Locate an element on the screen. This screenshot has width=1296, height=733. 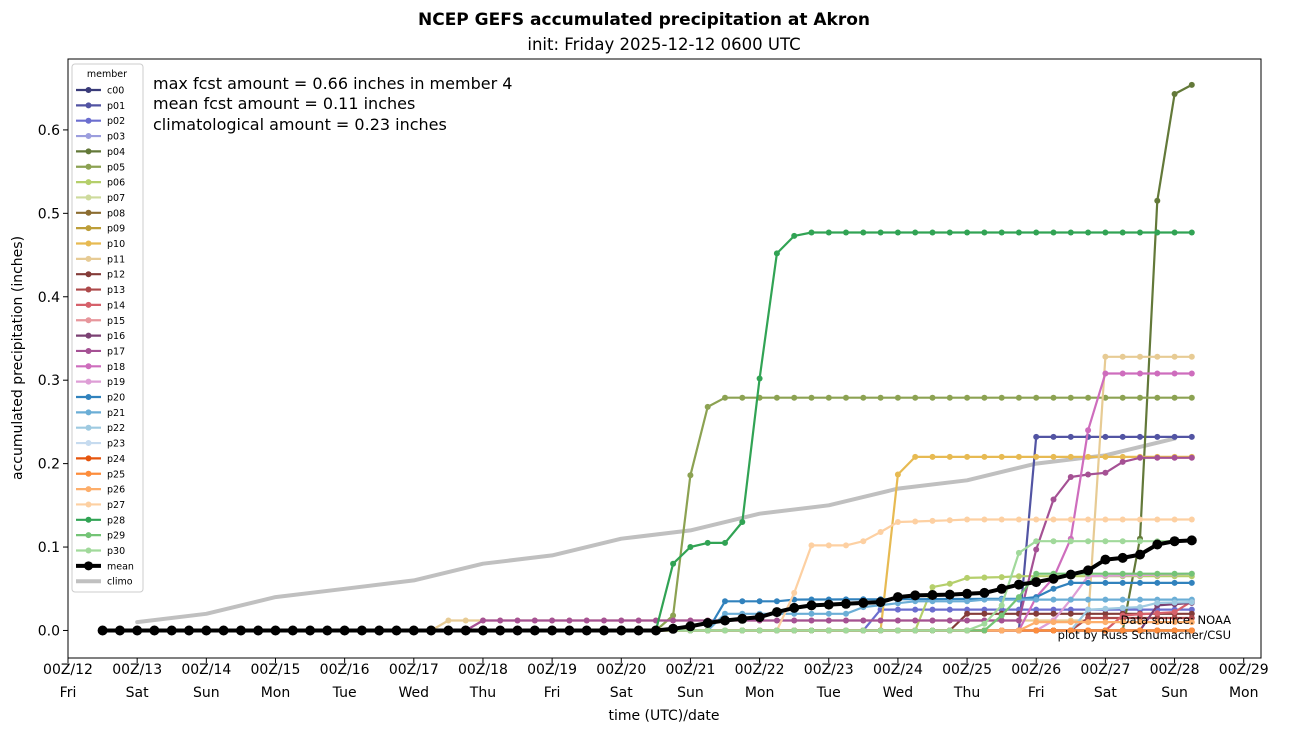
chart-subtitle: init: Friday 2025-12-12 0600 UTC is located at coordinates (663, 44).